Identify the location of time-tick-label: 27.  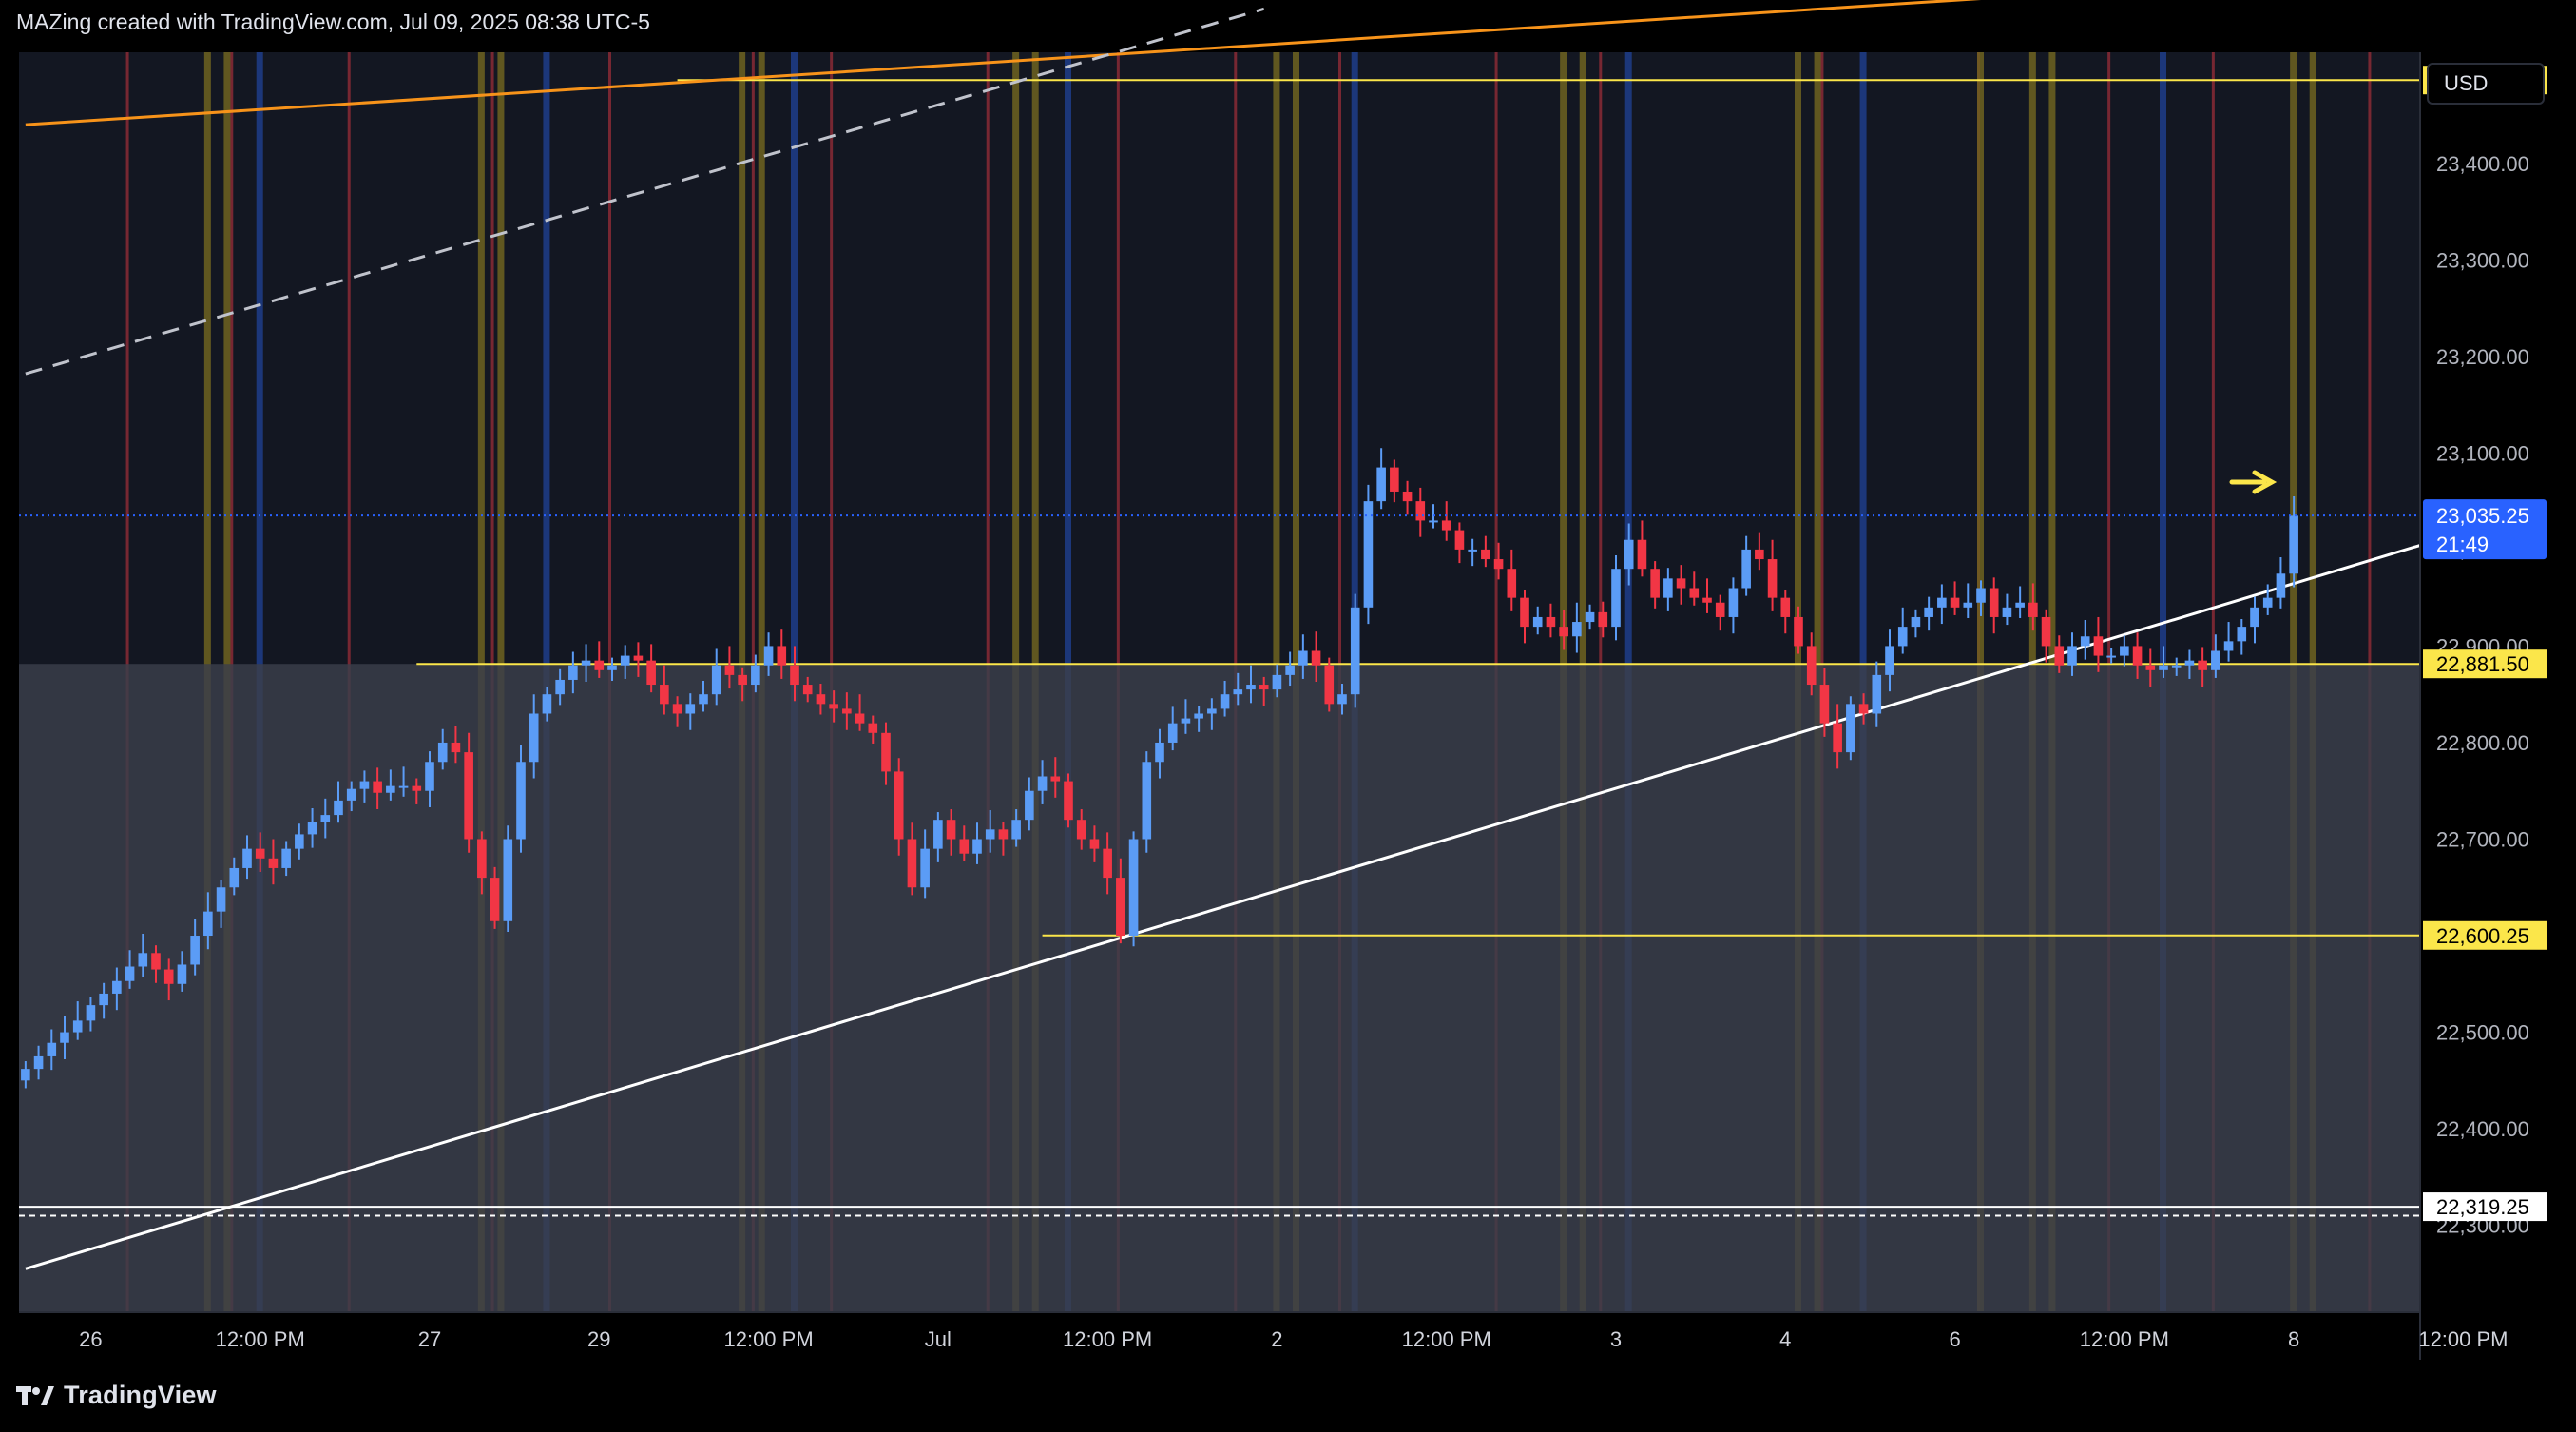
(430, 1339).